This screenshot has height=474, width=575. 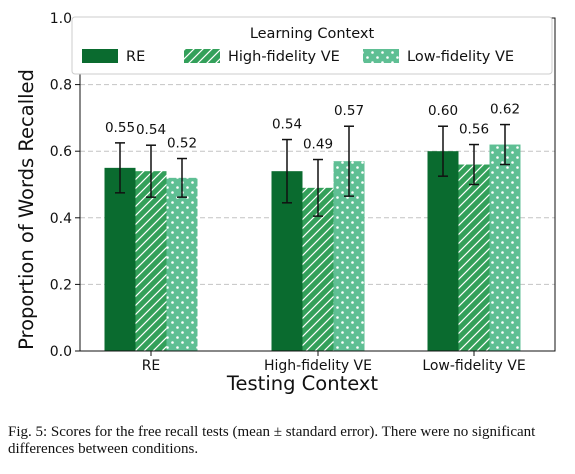 I want to click on data-label: 0.49, so click(x=318, y=145).